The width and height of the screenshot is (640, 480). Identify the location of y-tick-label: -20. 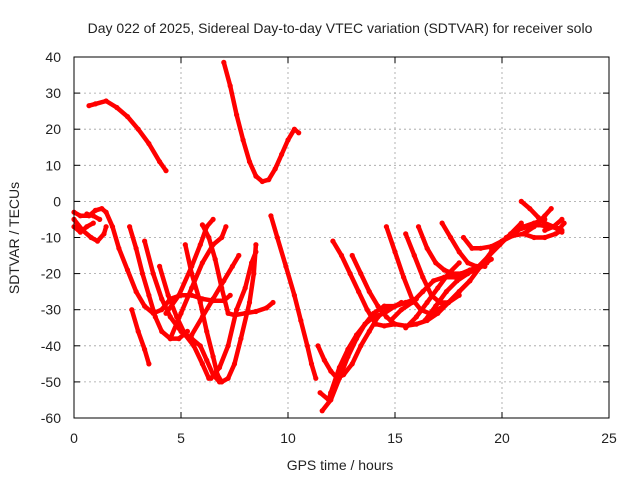
(51, 274).